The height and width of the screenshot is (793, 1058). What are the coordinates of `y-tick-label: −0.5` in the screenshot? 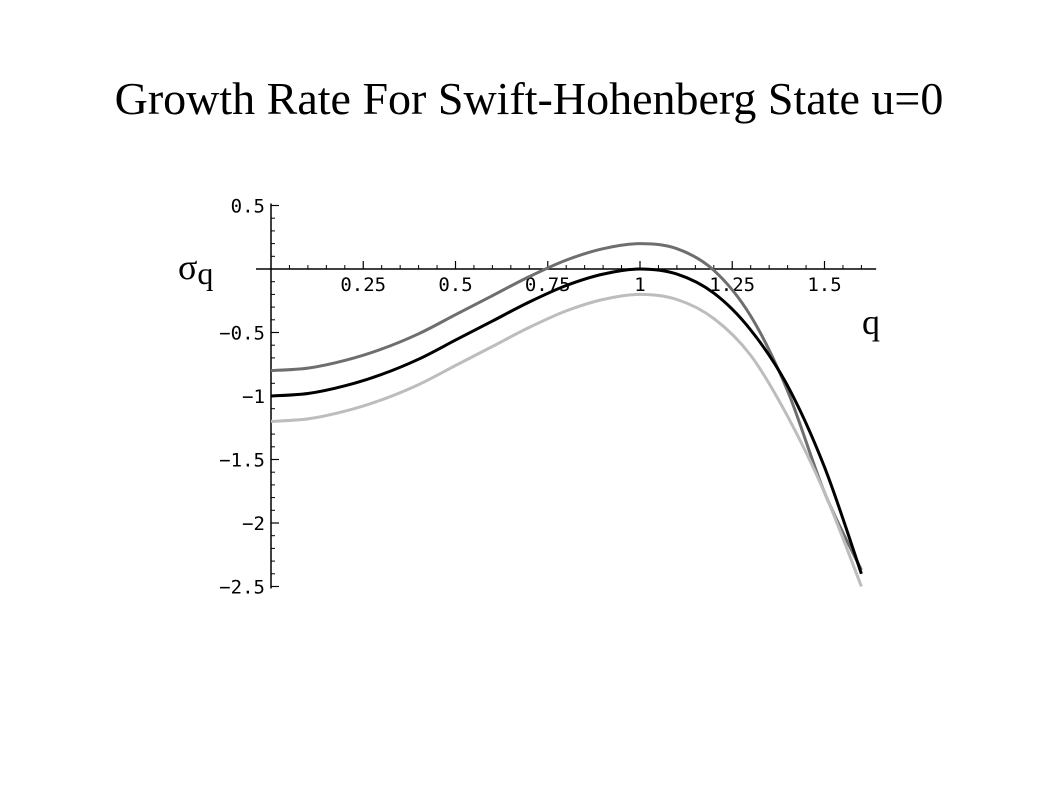 It's located at (242, 334).